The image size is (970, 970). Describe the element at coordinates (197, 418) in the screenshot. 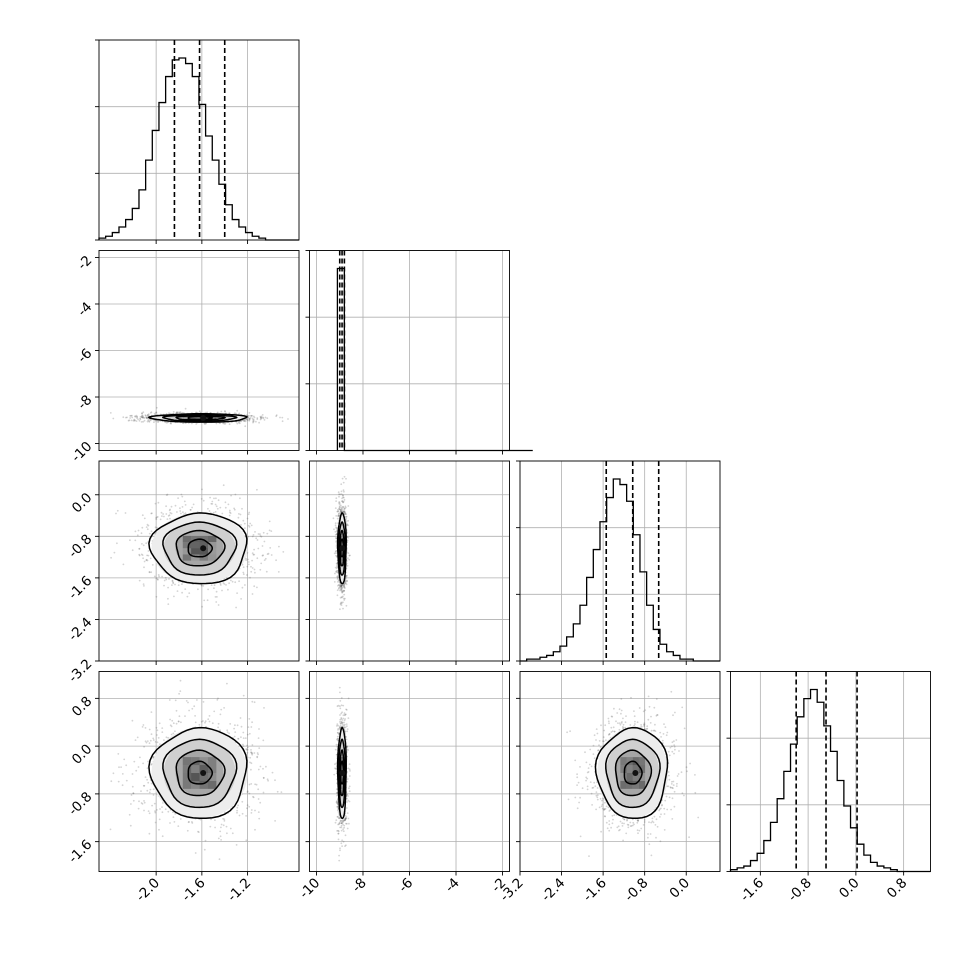

I see `contour-line` at that location.